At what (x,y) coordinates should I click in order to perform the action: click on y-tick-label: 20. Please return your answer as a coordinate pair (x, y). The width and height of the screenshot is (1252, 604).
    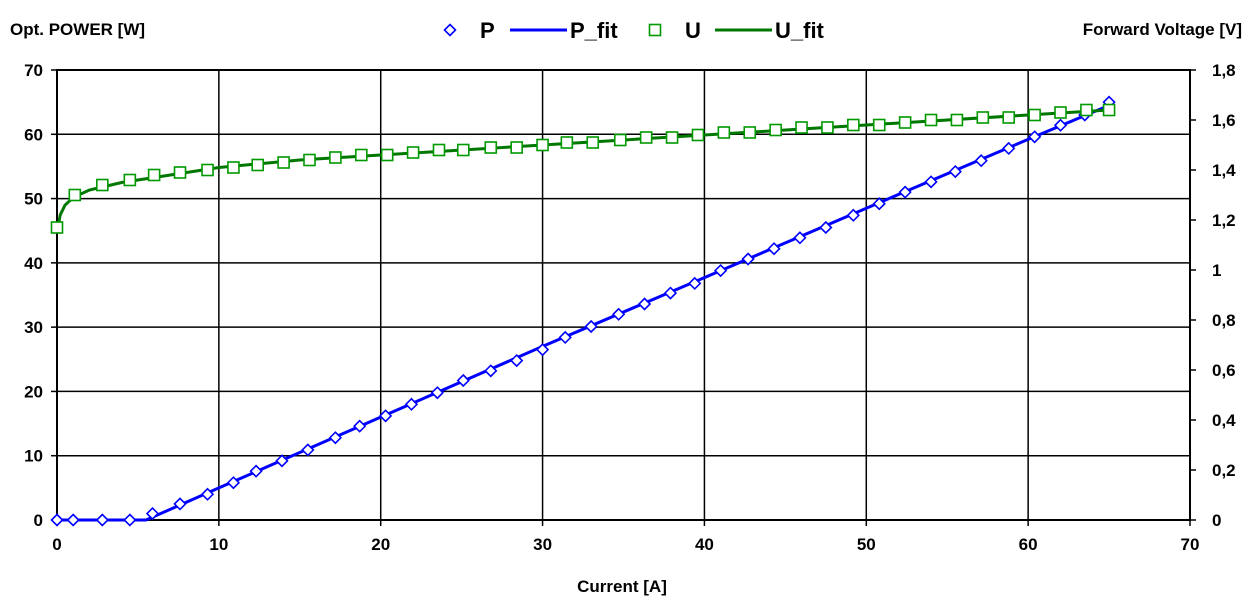
    Looking at the image, I should click on (33, 391).